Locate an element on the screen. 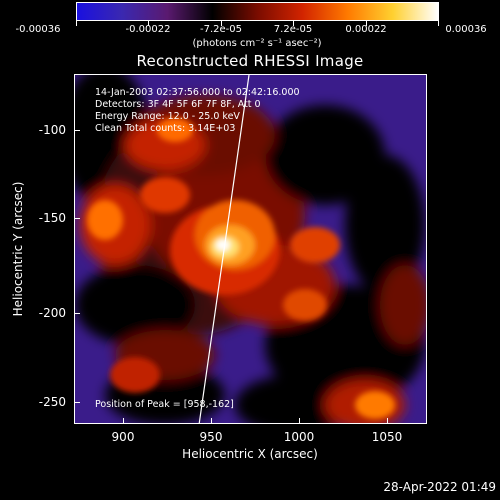 This screenshot has width=500, height=500. colorbar-label: -0.00022 is located at coordinates (148, 29).